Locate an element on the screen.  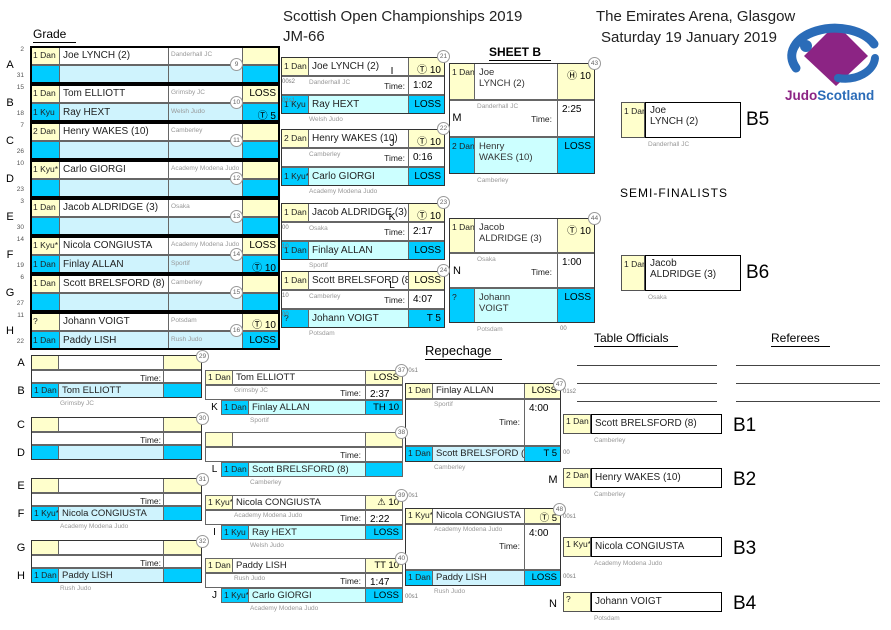
match-number-badge: 22 is located at coordinates (443, 128).